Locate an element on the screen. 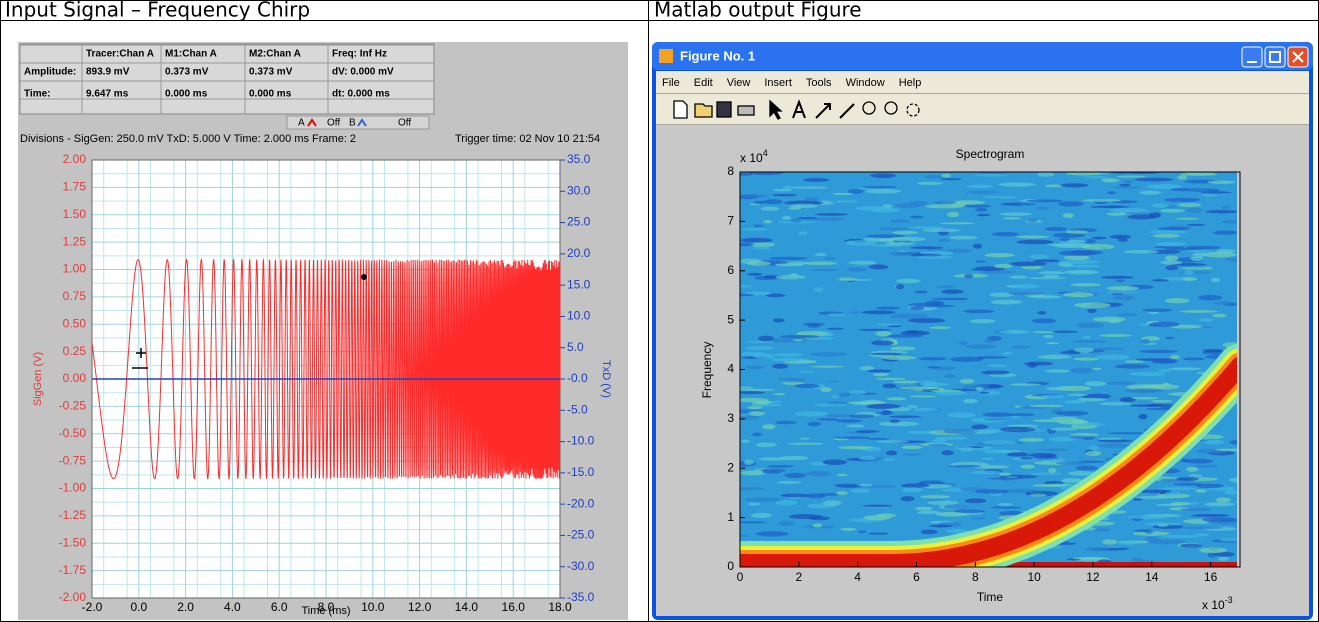 The height and width of the screenshot is (622, 1319). menu-item: Insert is located at coordinates (778, 83).